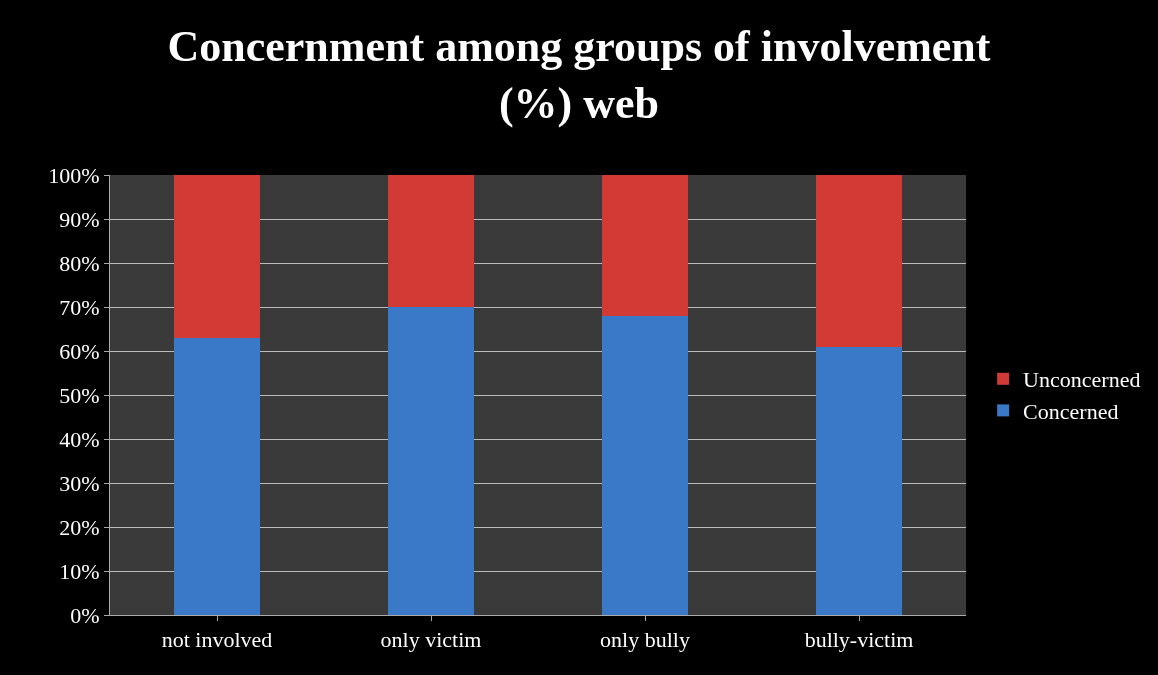  I want to click on y-tick-label: 0%, so click(85, 615).